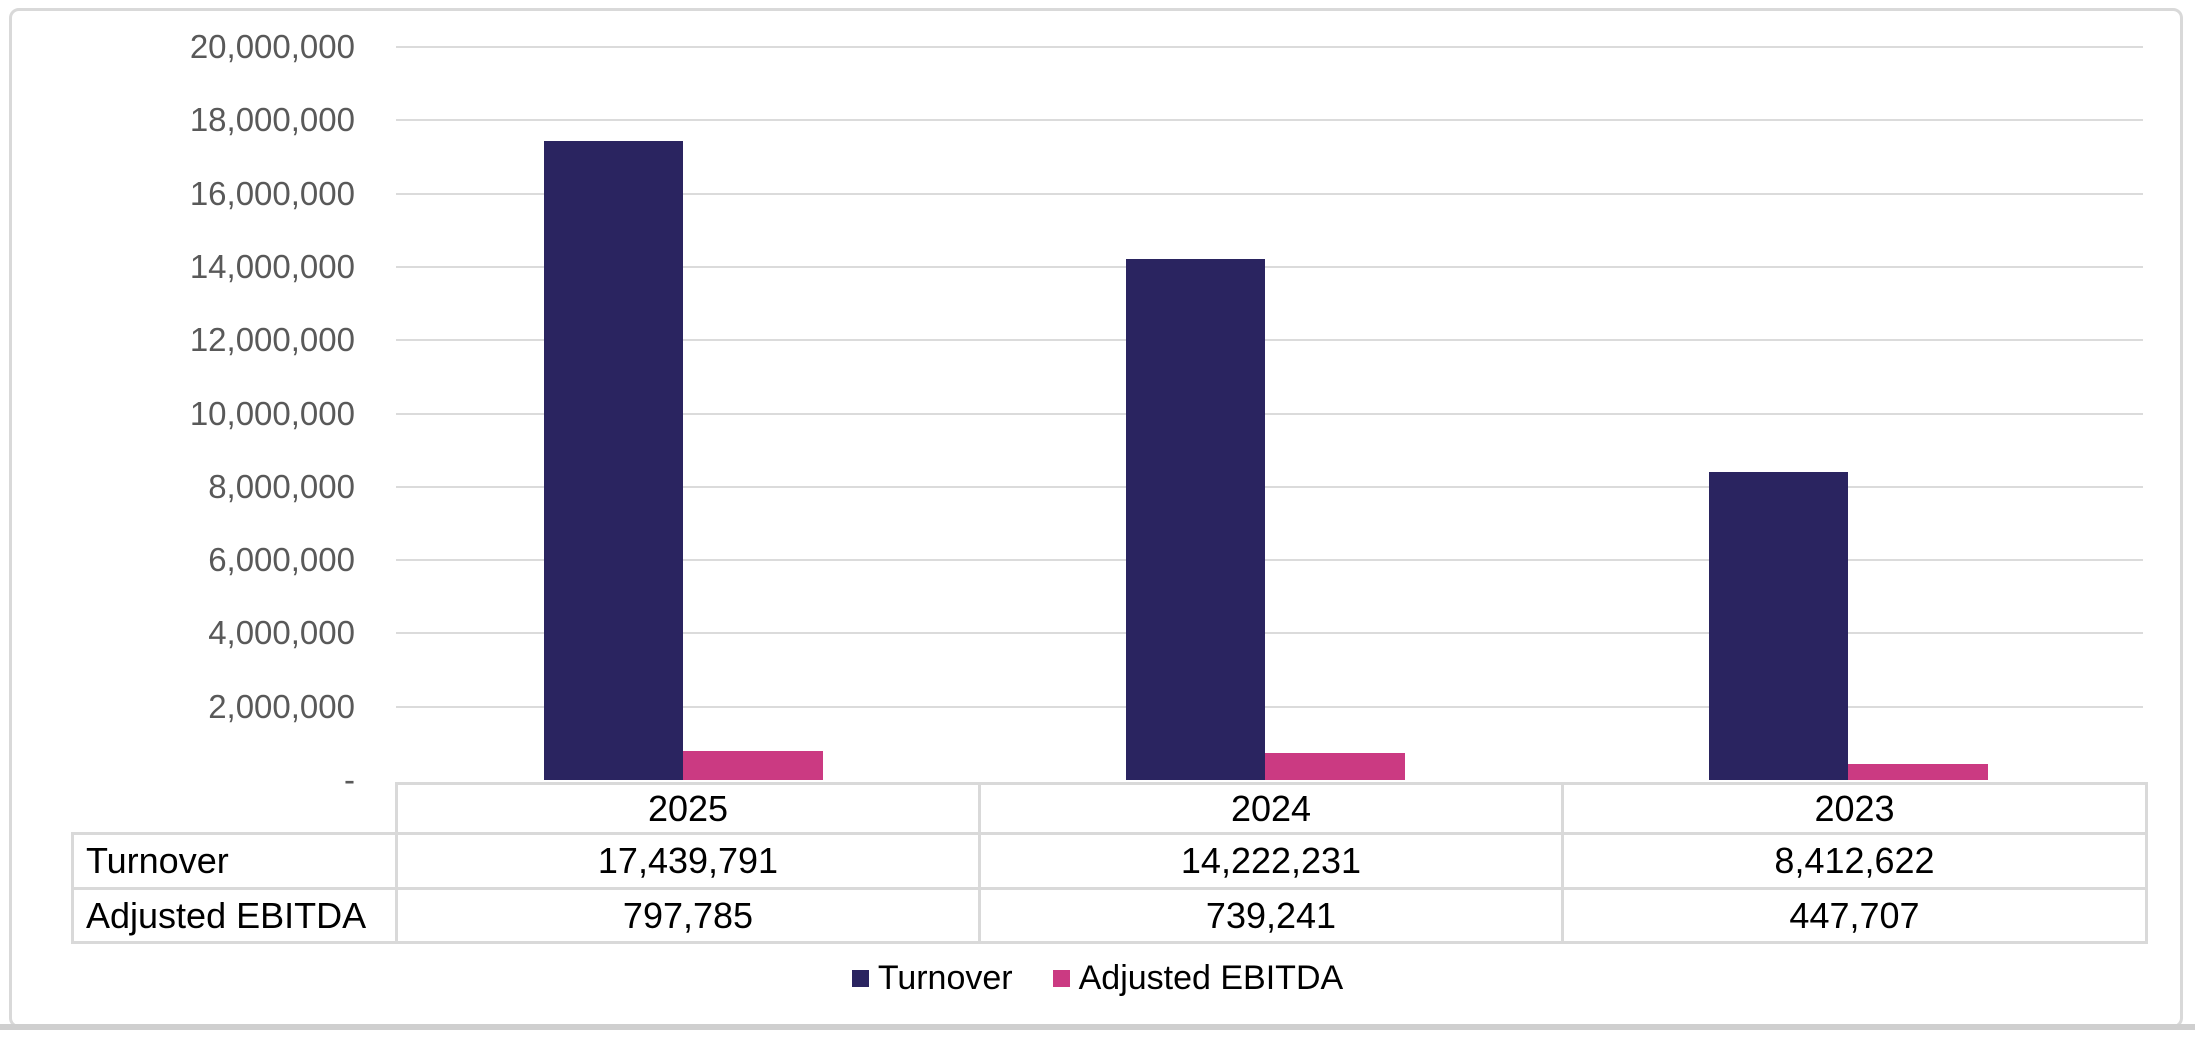  Describe the element at coordinates (281, 633) in the screenshot. I see `y-axis-tick-label: 4,000,000` at that location.